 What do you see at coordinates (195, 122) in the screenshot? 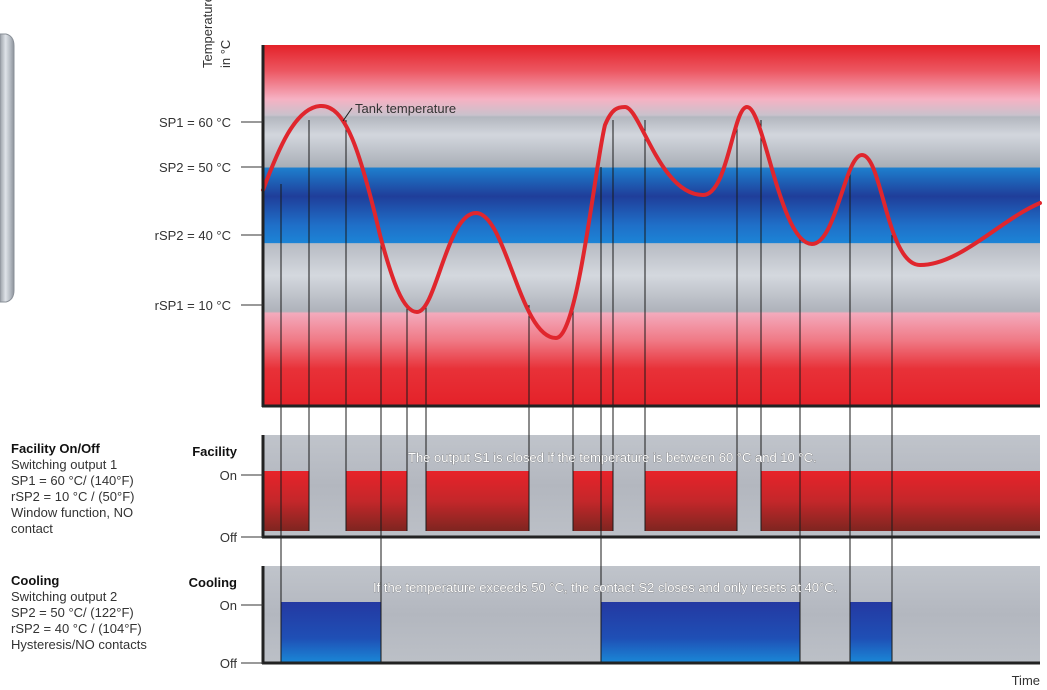
I see `setpoint-label-sp1: SP1 = 60 °C` at bounding box center [195, 122].